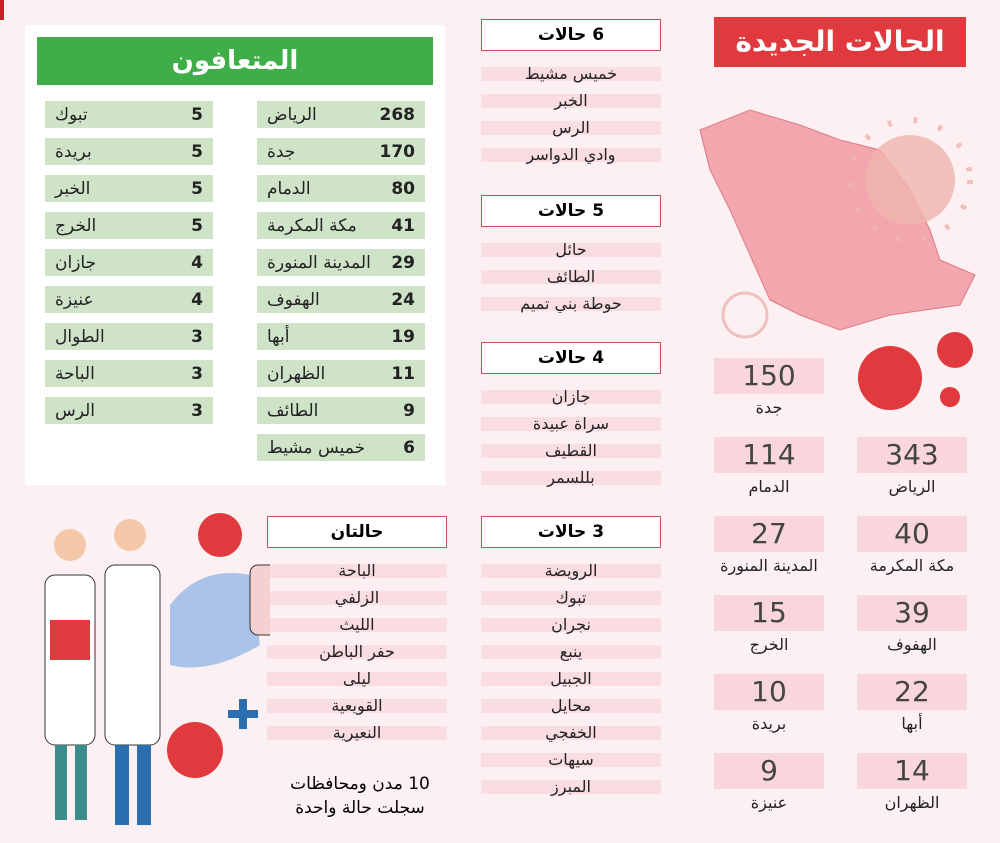 The height and width of the screenshot is (843, 1000). What do you see at coordinates (571, 304) in the screenshot?
I see `group-city: حوطة بني تميم` at bounding box center [571, 304].